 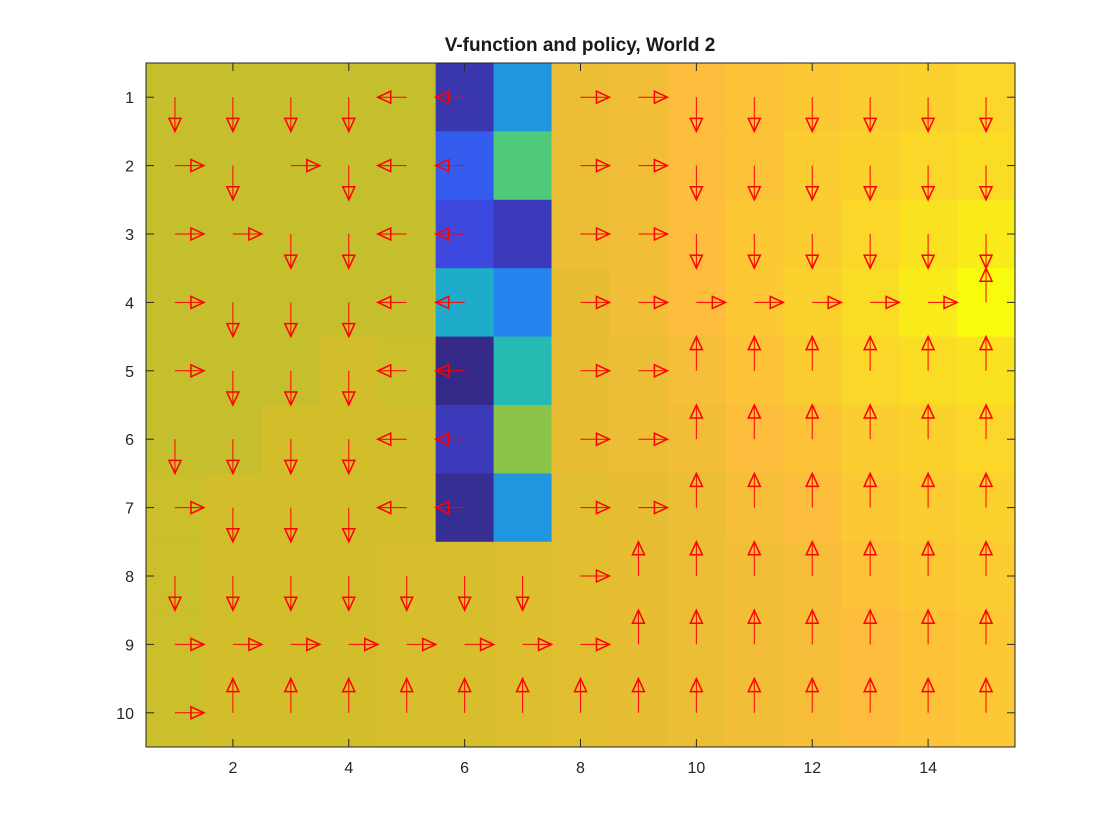 I want to click on y-tick-label: 10, so click(x=125, y=714).